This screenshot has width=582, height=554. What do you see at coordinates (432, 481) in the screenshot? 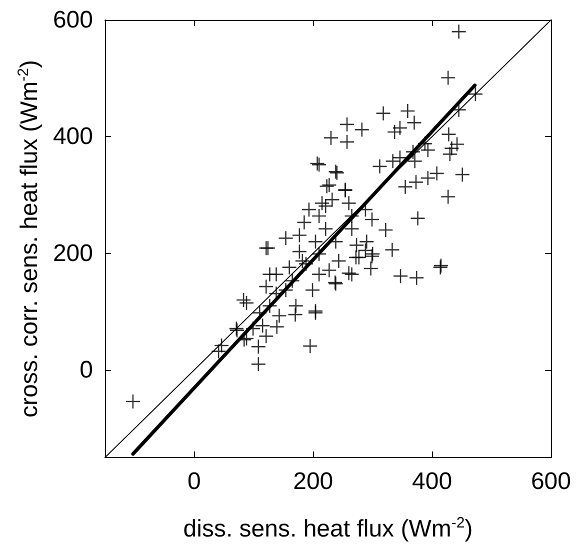
I see `x-tick-label: 400` at bounding box center [432, 481].